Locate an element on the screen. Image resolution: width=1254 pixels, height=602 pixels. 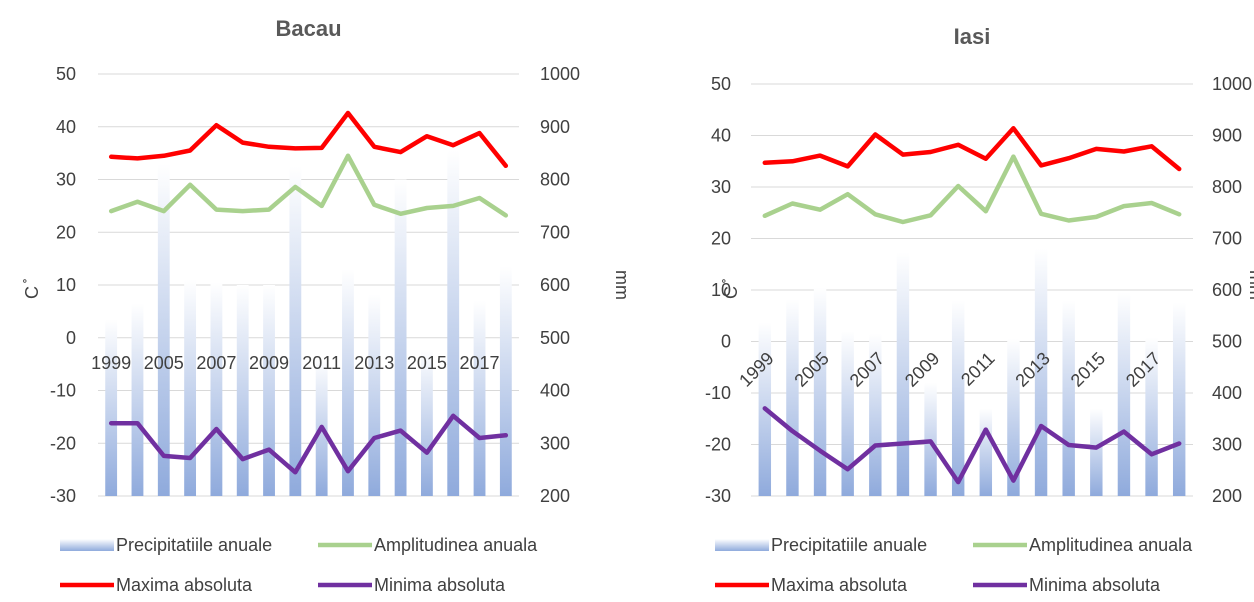
iasi-y-left-tick: 40 is located at coordinates (721, 136).